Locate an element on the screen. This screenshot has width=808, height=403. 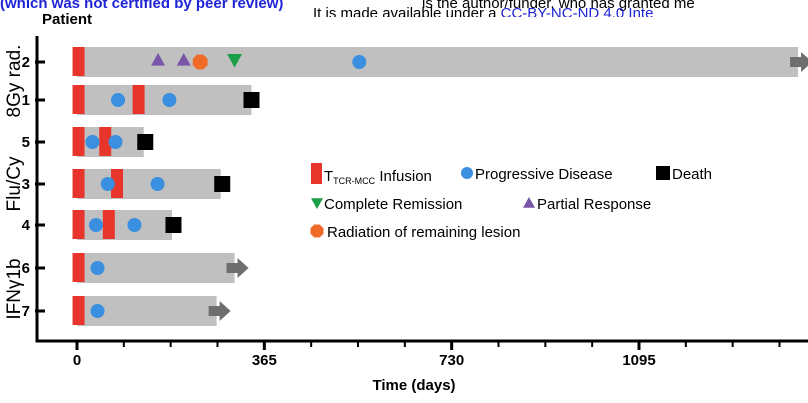
legend-infusion-swatch is located at coordinates (316, 173).